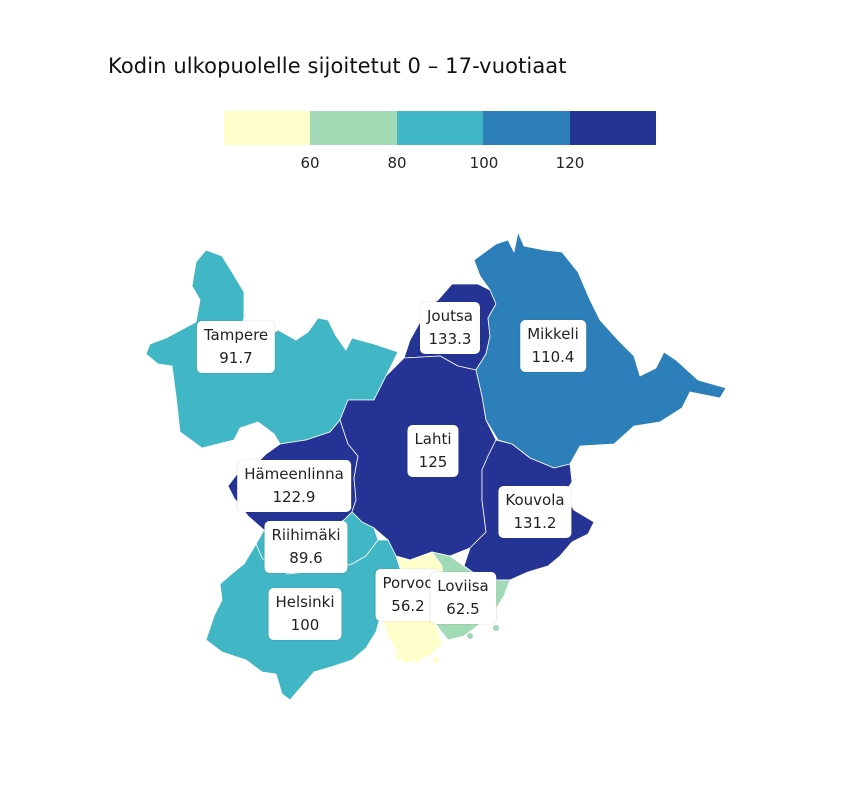 Image resolution: width=864 pixels, height=792 pixels. Describe the element at coordinates (535, 512) in the screenshot. I see `region-label-kouvola: Kouvola 131.2` at that location.